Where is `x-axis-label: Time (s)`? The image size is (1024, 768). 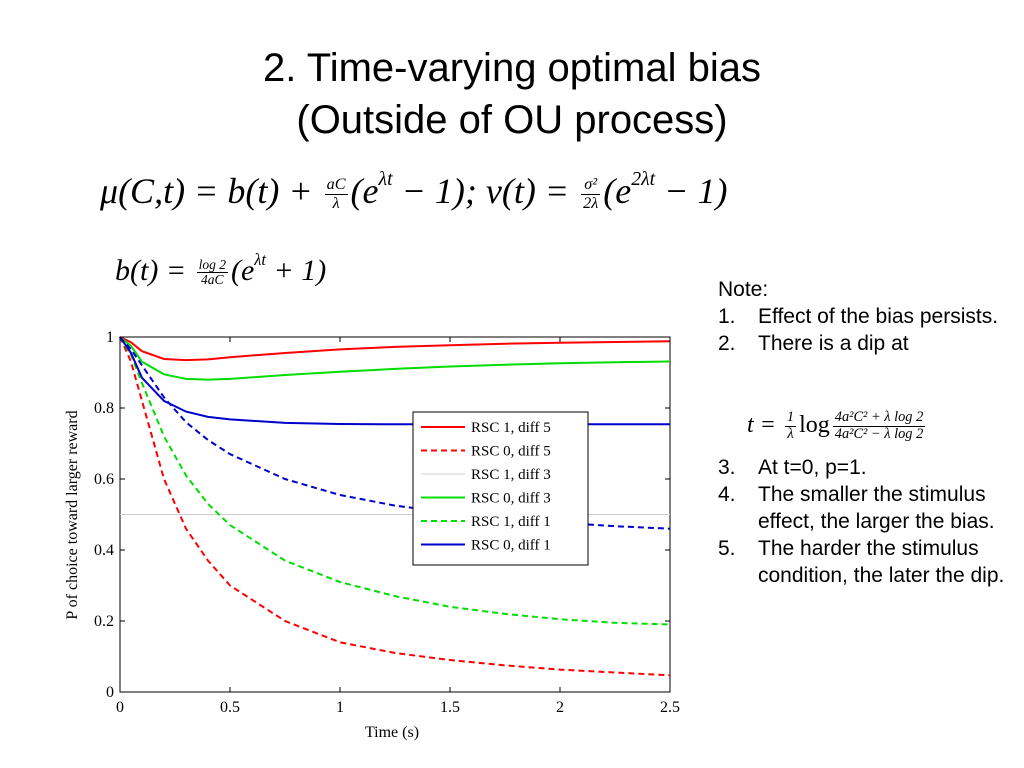
x-axis-label: Time (s) is located at coordinates (392, 732).